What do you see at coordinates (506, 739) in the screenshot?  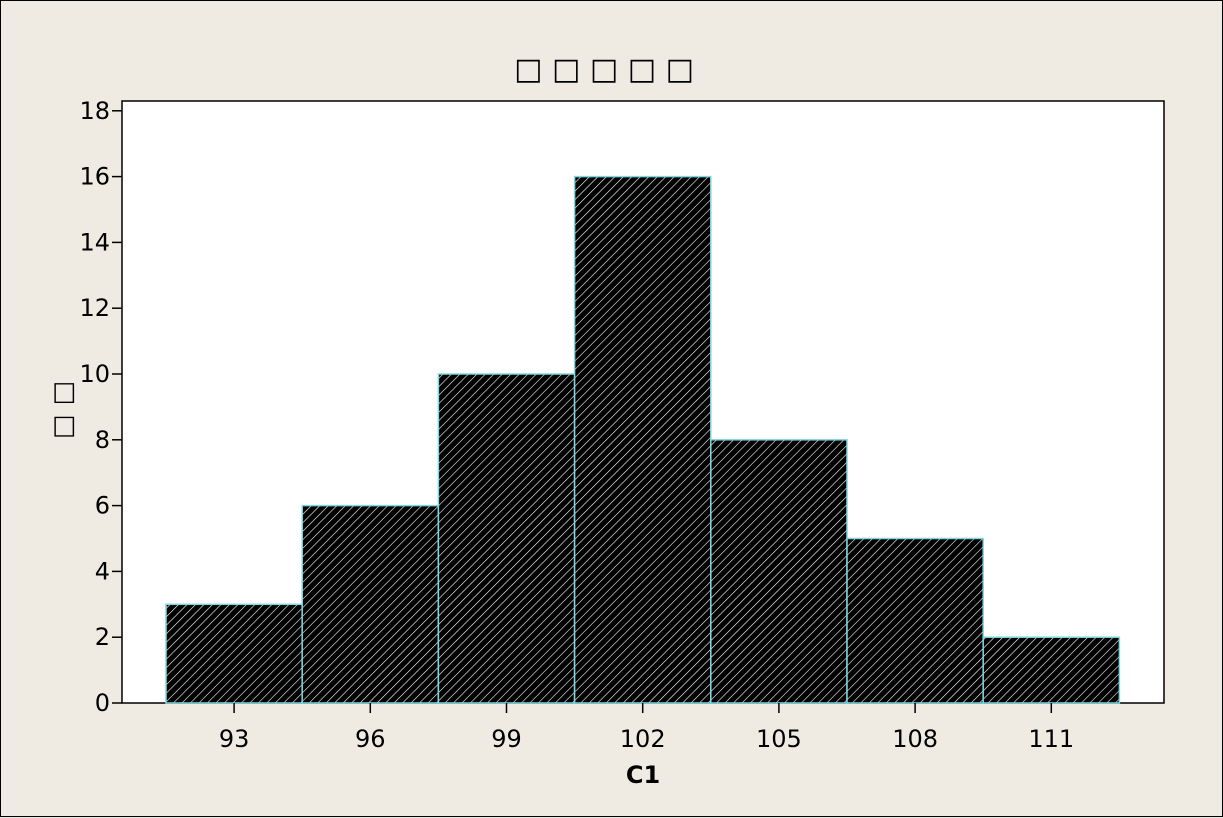 I see `x-tick-label: 99` at bounding box center [506, 739].